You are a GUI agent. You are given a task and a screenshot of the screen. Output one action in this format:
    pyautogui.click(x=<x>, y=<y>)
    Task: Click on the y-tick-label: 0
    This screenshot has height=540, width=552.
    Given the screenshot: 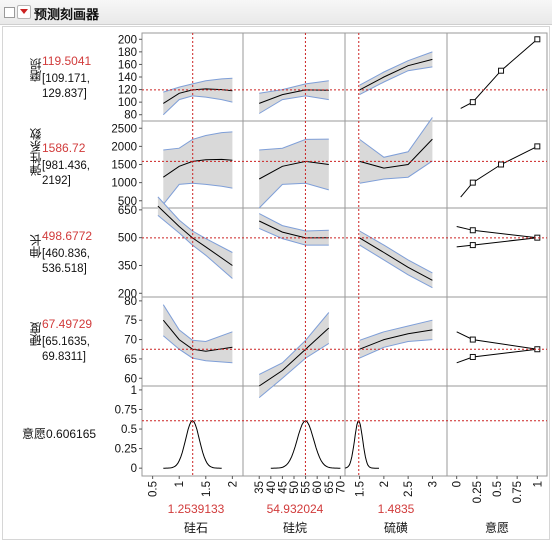 What is the action you would take?
    pyautogui.click(x=134, y=469)
    